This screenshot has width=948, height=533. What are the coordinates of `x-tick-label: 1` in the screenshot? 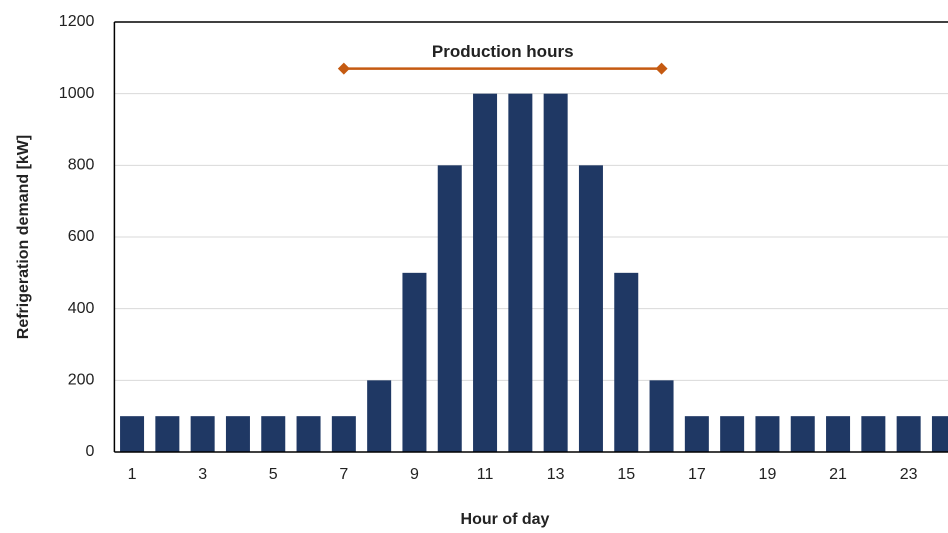 It's located at (132, 474).